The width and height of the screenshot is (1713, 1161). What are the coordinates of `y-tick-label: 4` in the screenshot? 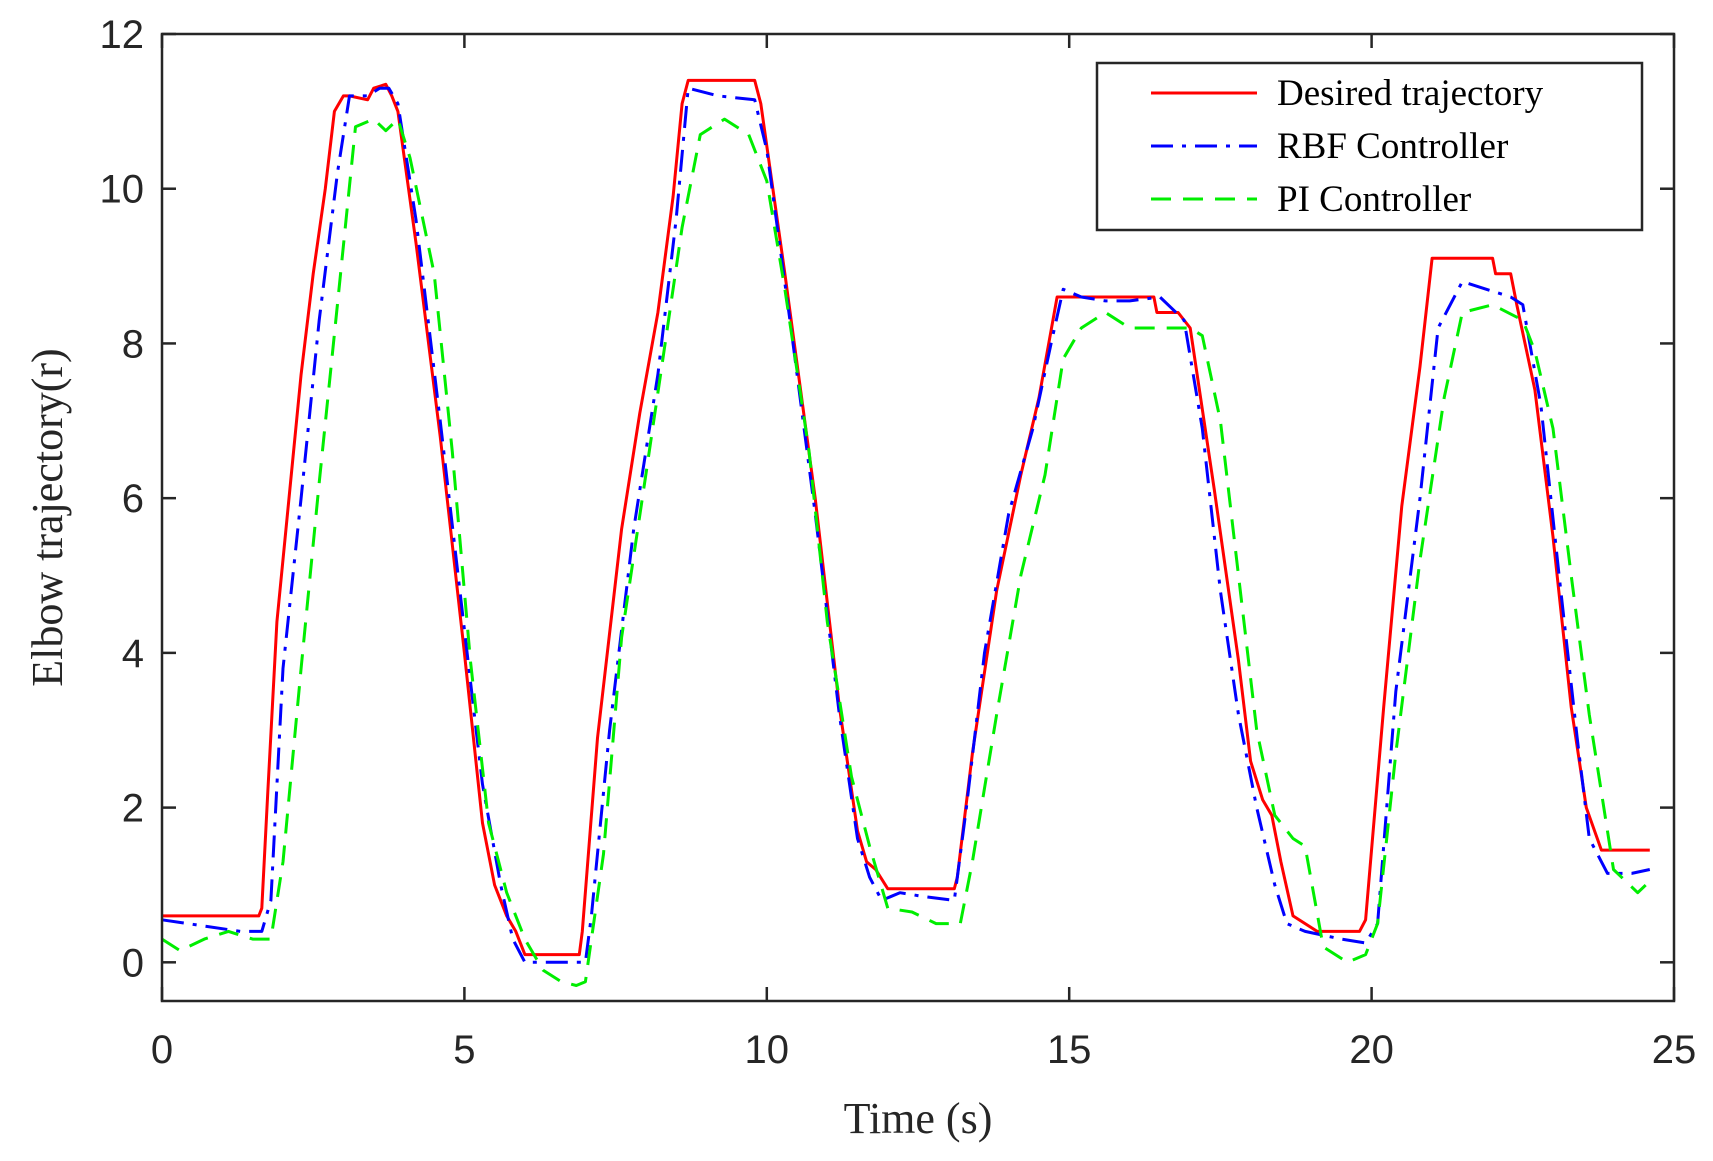 It's located at (133, 654).